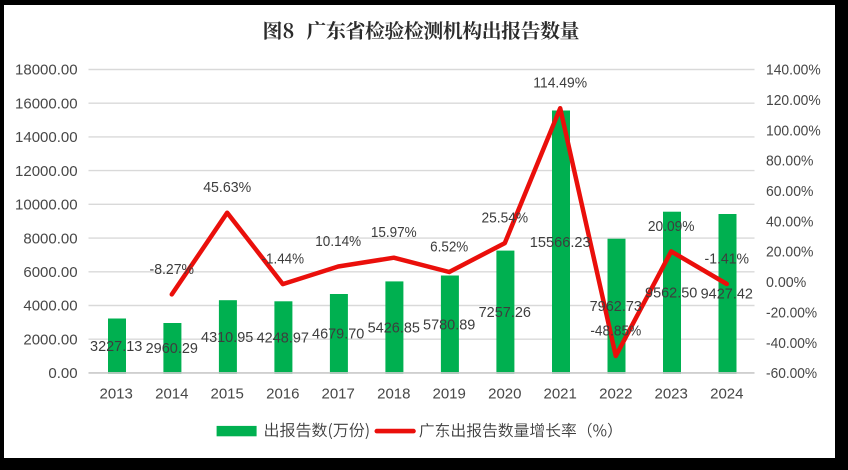 The image size is (848, 470). Describe the element at coordinates (338, 241) in the screenshot. I see `svg-text: 10.14%` at that location.